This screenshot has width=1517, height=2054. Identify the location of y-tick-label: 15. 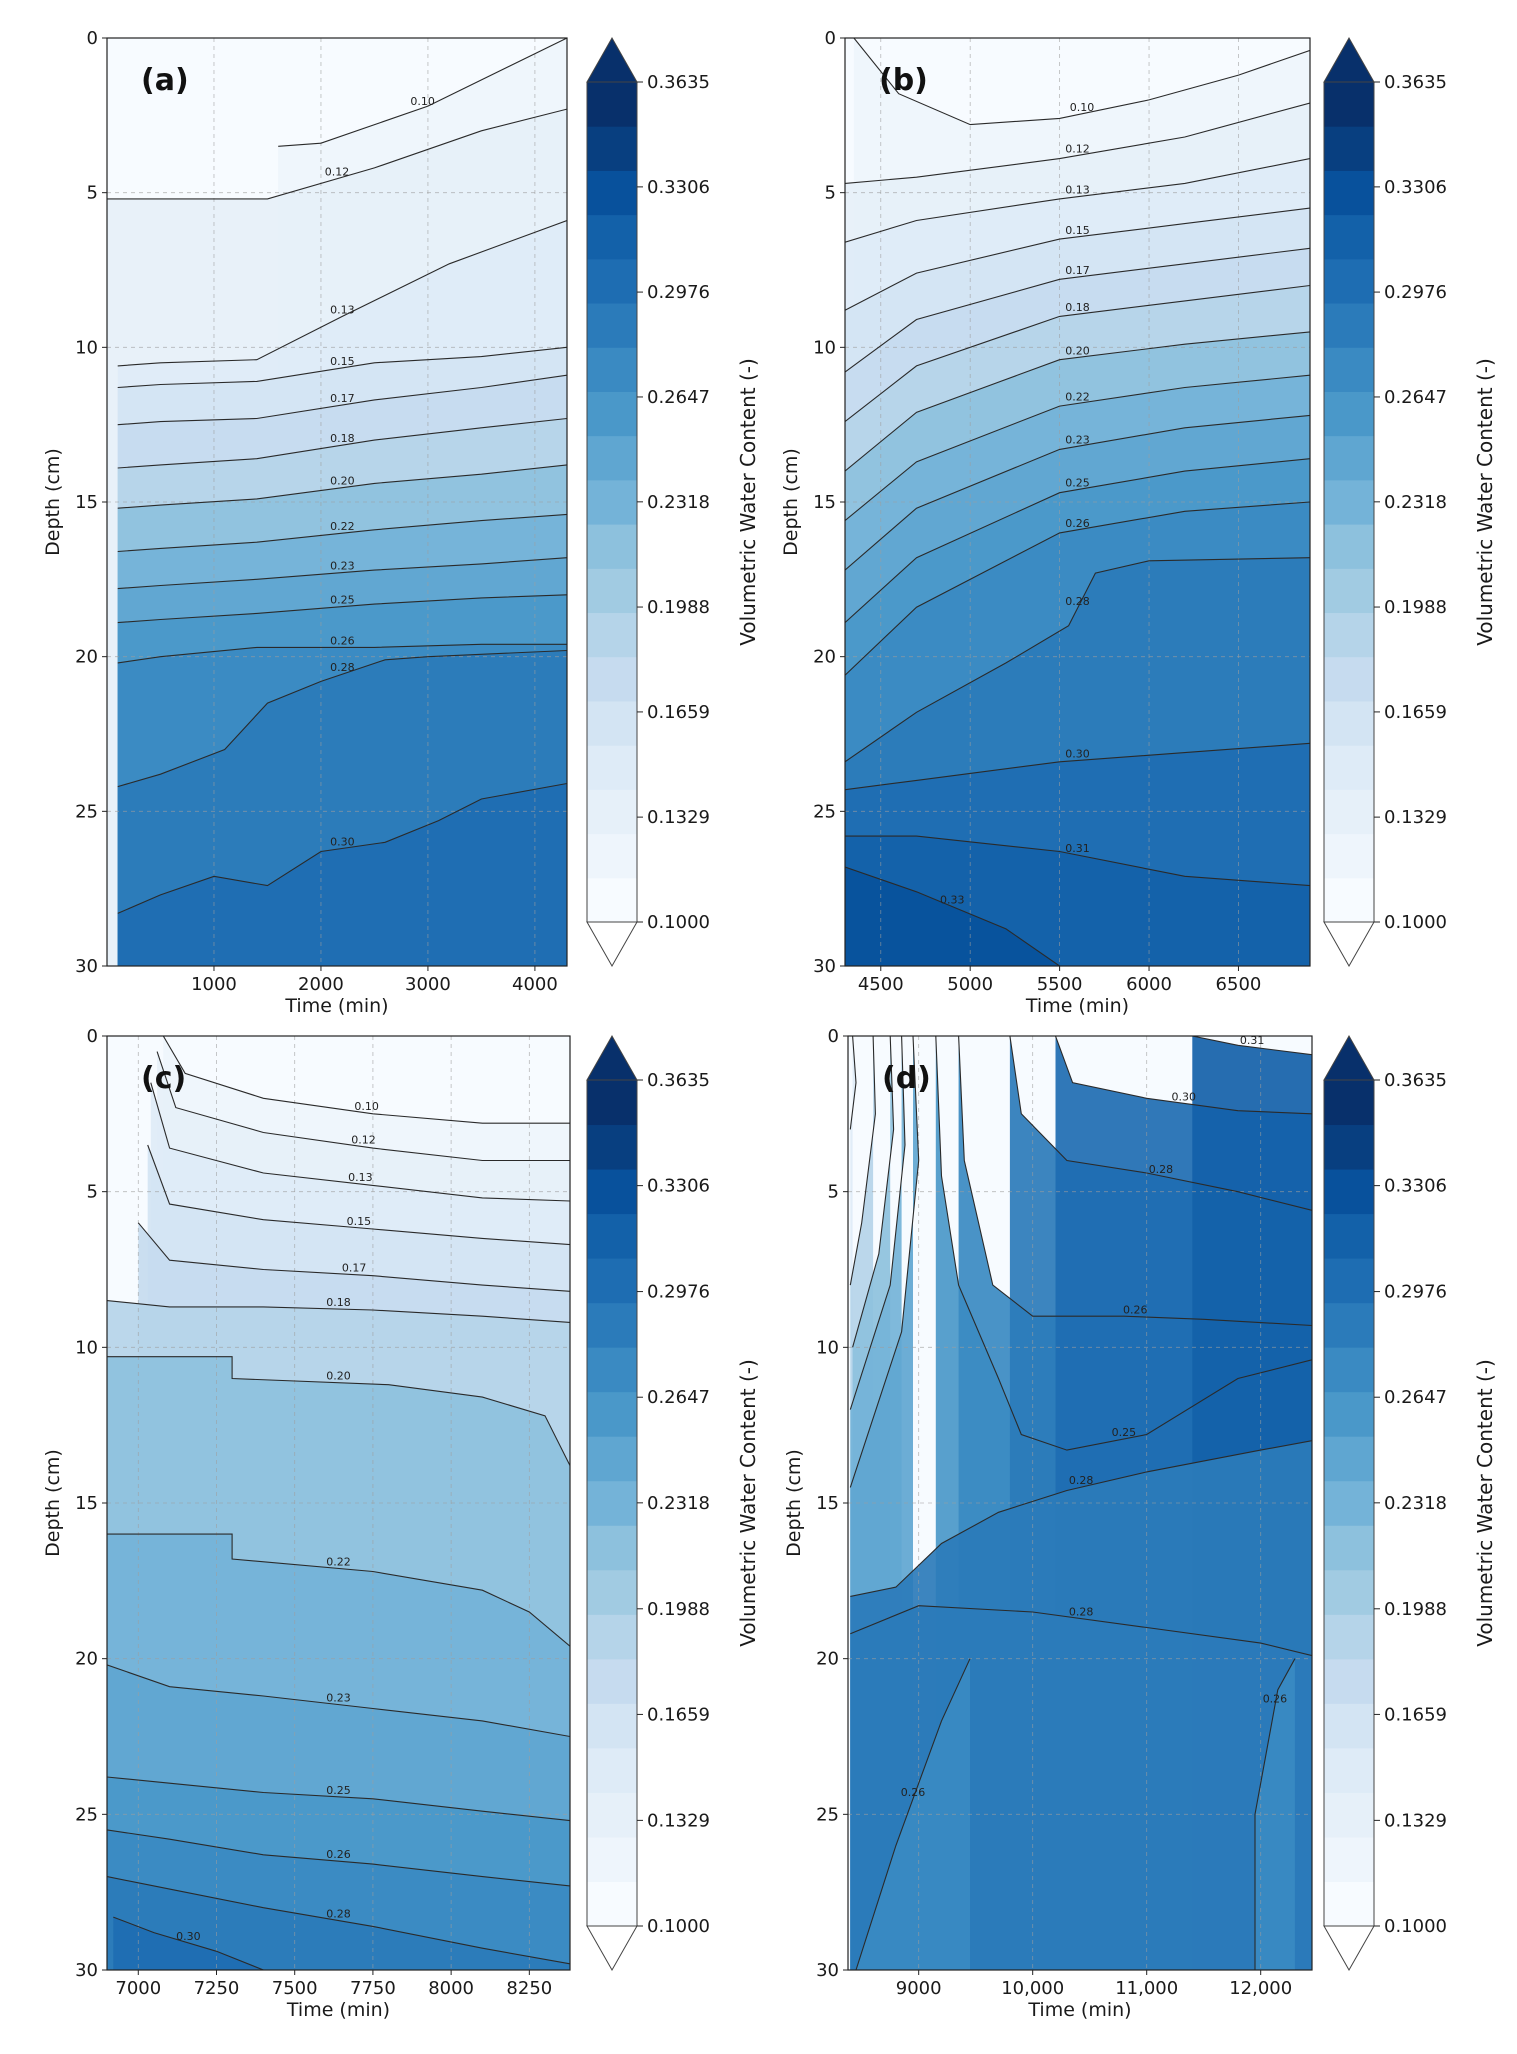
(824, 502).